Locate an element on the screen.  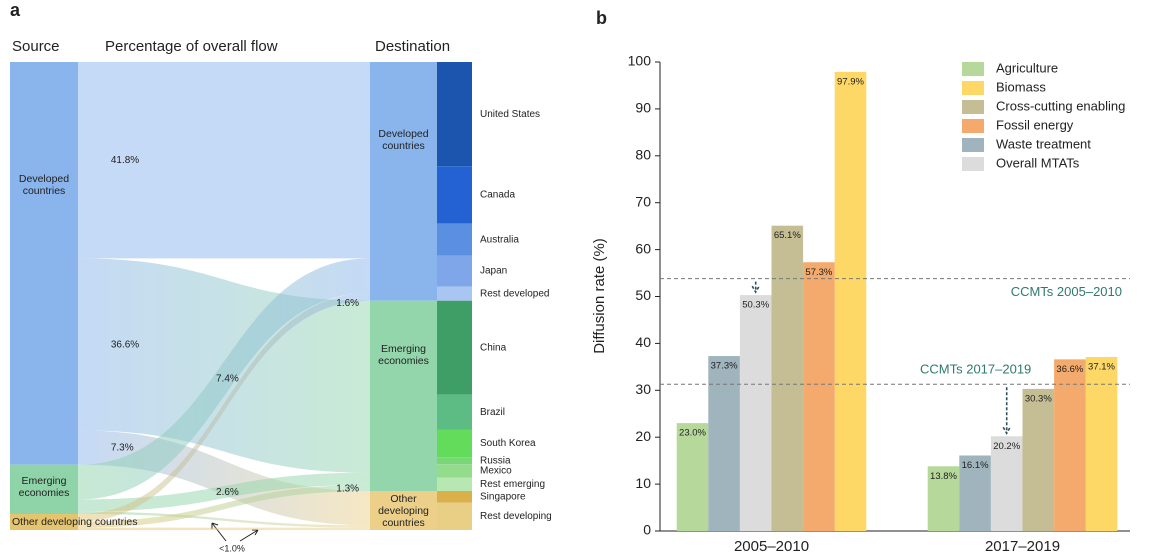
y-tick-label: 10 is located at coordinates (643, 483).